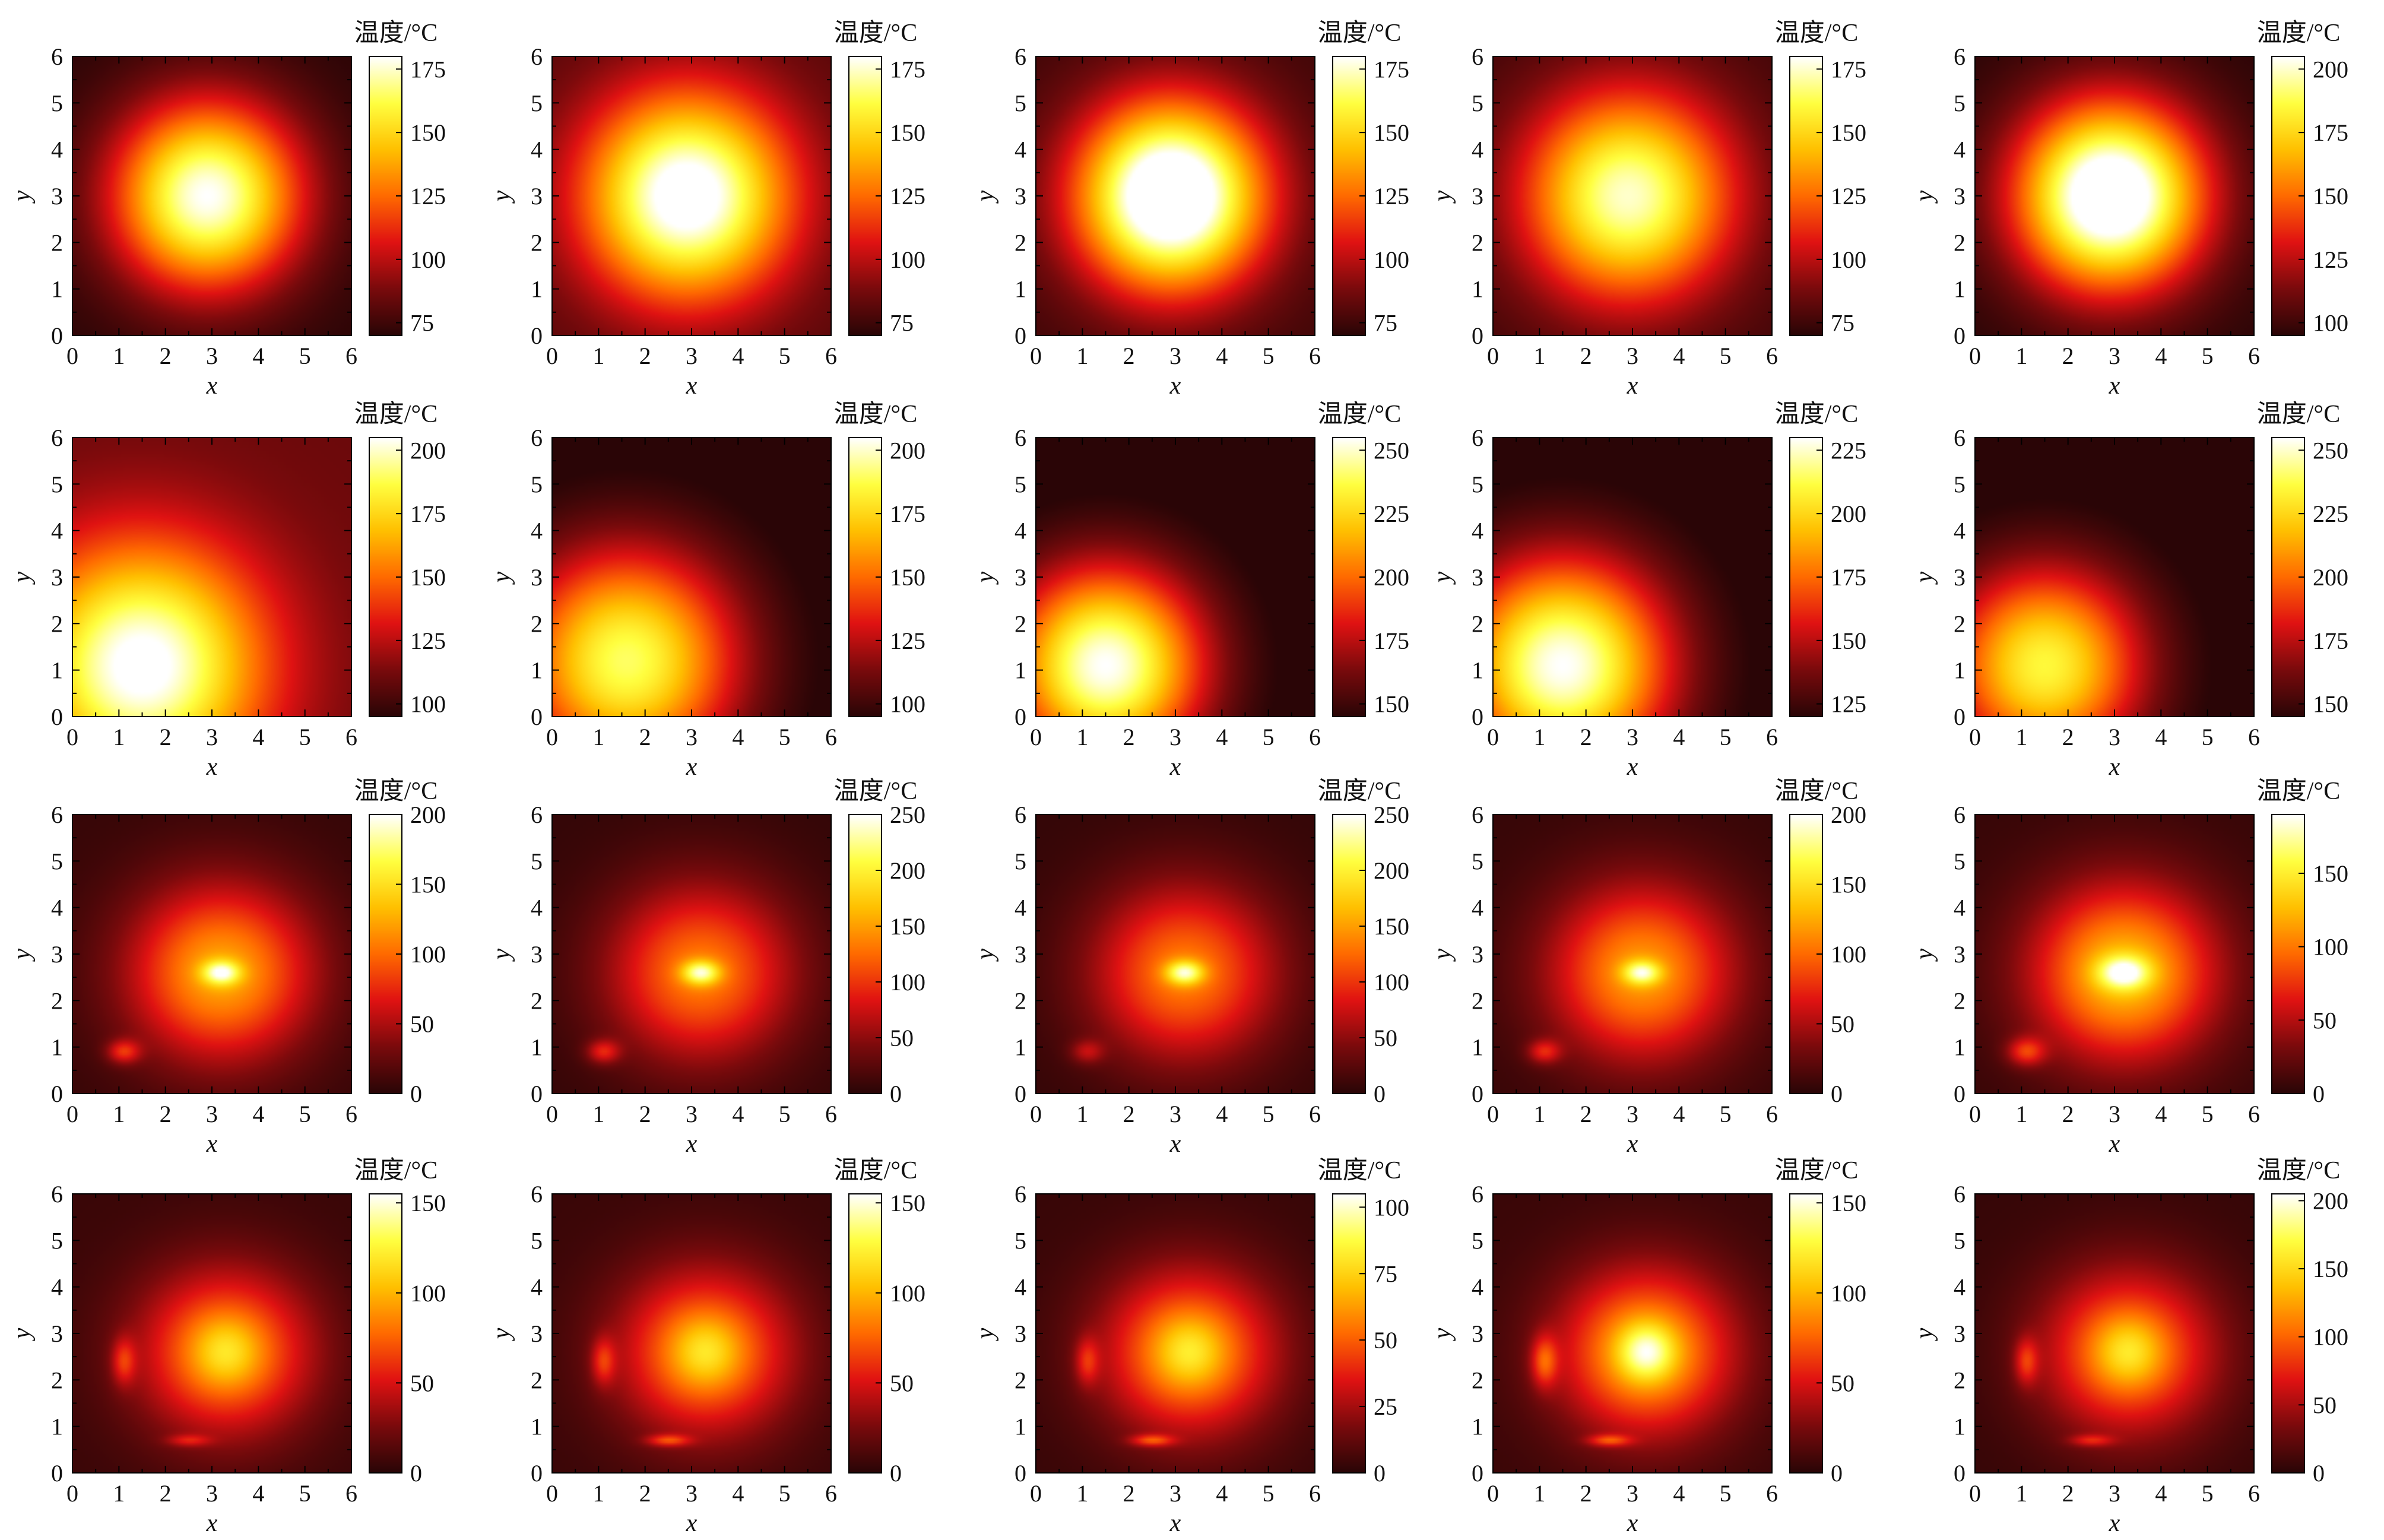 Image resolution: width=2384 pixels, height=1540 pixels. I want to click on x-tick-label: 6, so click(831, 737).